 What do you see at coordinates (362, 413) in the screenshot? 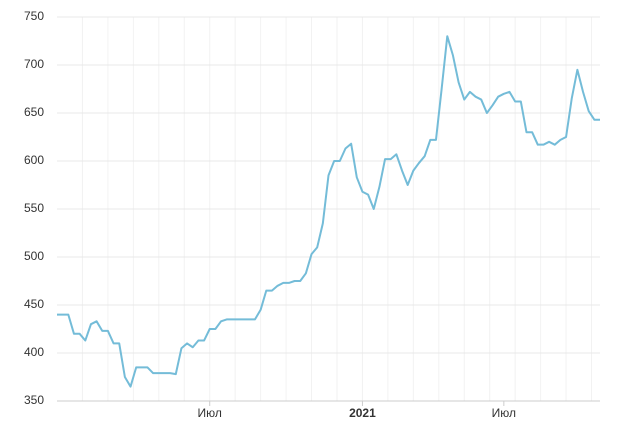
I see `x-tick-label: 2021` at bounding box center [362, 413].